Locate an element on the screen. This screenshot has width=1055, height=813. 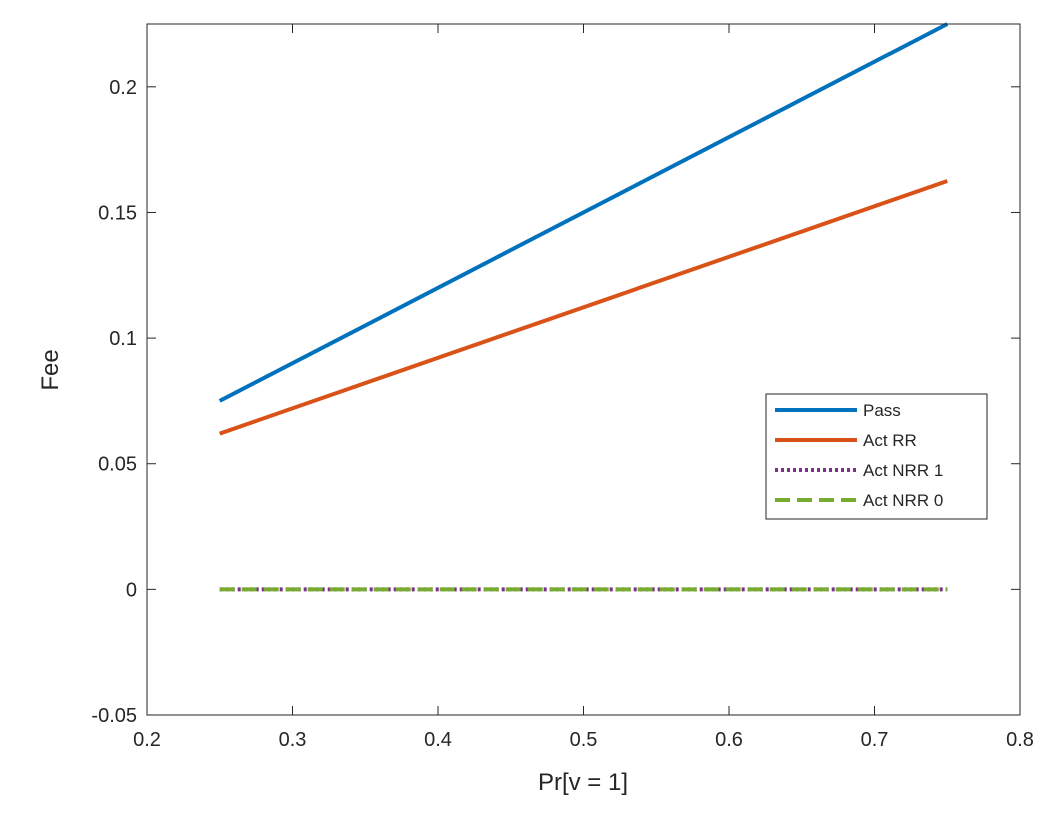
x-tick-label: 0.4 is located at coordinates (438, 740).